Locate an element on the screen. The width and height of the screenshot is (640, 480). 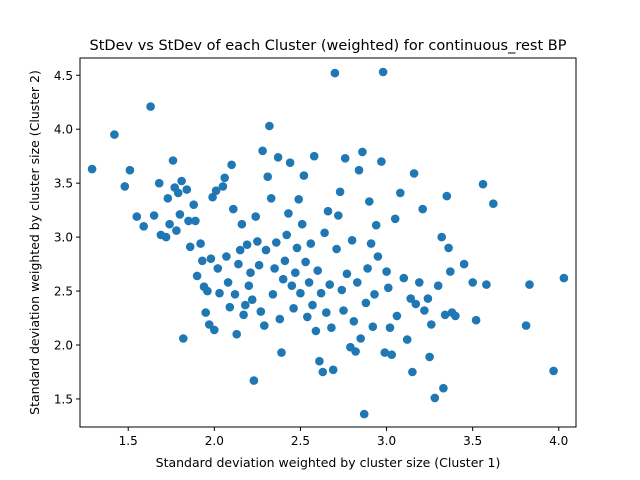
x-tick-label: 3.0 is located at coordinates (386, 441).